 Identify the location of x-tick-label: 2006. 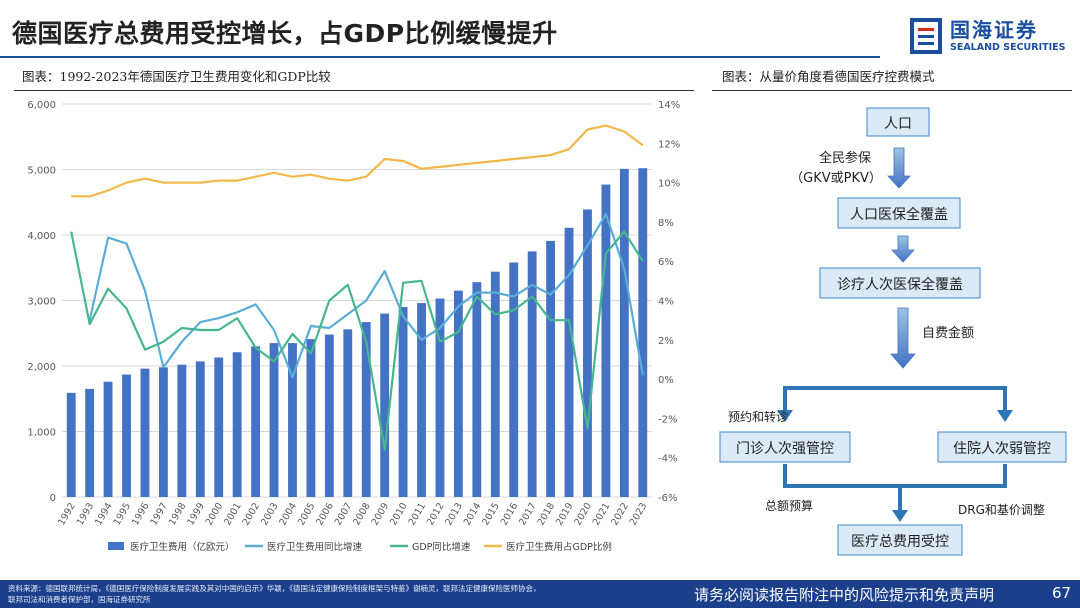
(325, 514).